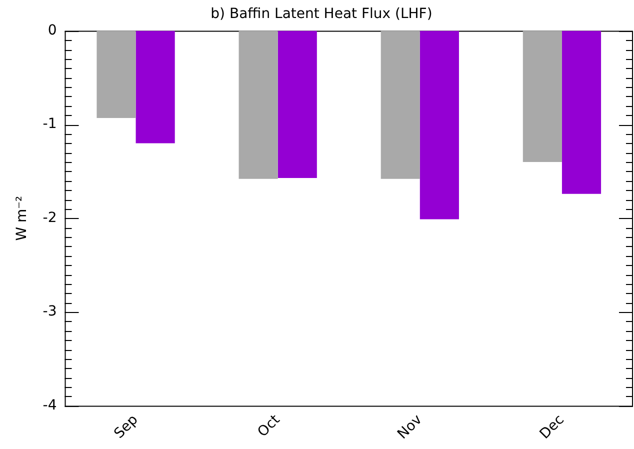 Image resolution: width=634 pixels, height=449 pixels. What do you see at coordinates (52, 30) in the screenshot?
I see `y-tick-label: 0` at bounding box center [52, 30].